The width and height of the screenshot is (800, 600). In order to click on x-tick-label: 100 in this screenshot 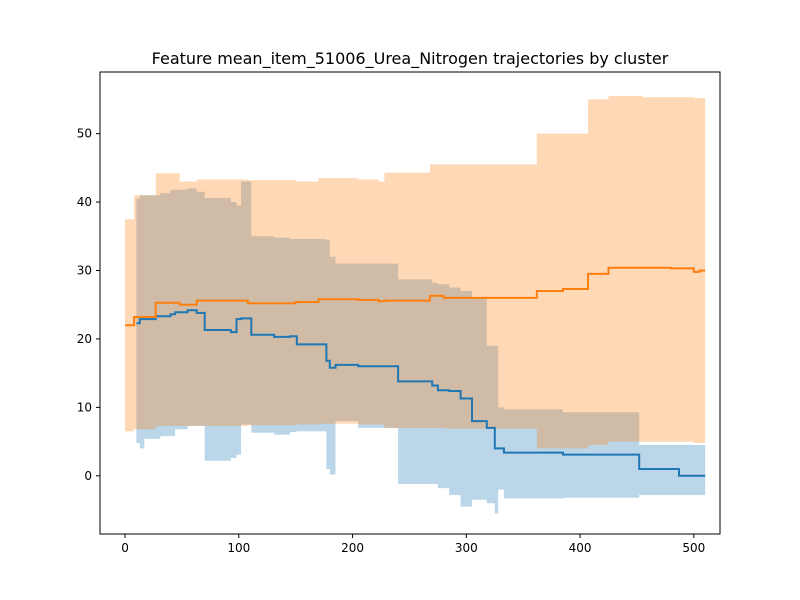, I will do `click(238, 548)`.